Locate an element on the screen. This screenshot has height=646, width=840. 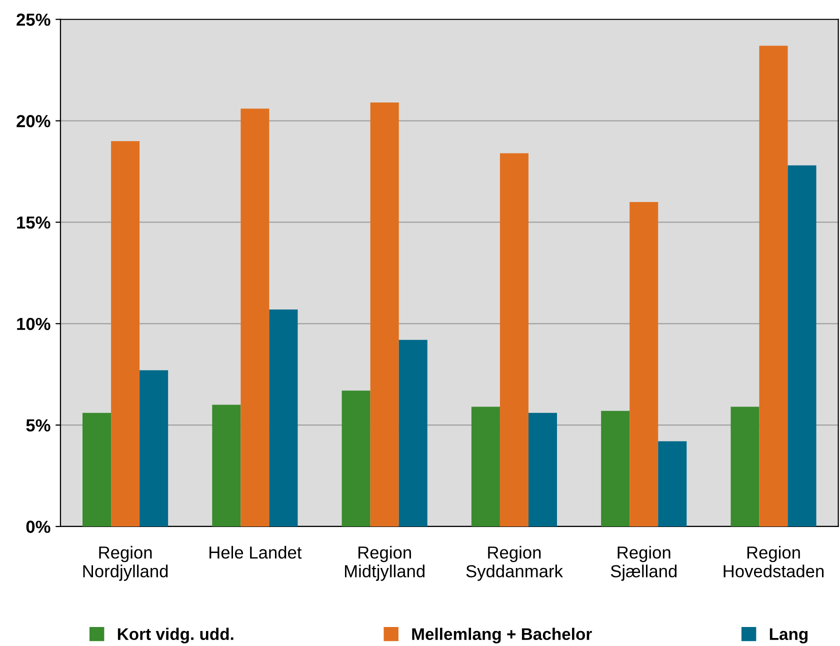
y-tick-label: 5% is located at coordinates (38, 425).